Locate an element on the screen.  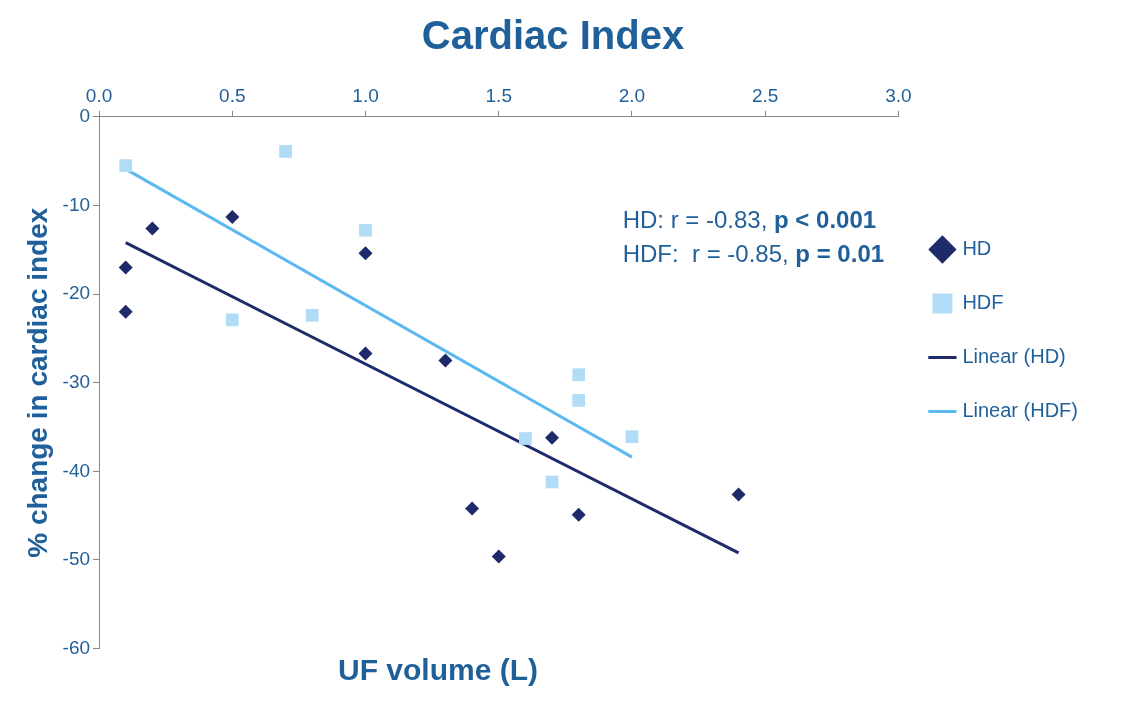
y-tick-label: -20 is located at coordinates (76, 293).